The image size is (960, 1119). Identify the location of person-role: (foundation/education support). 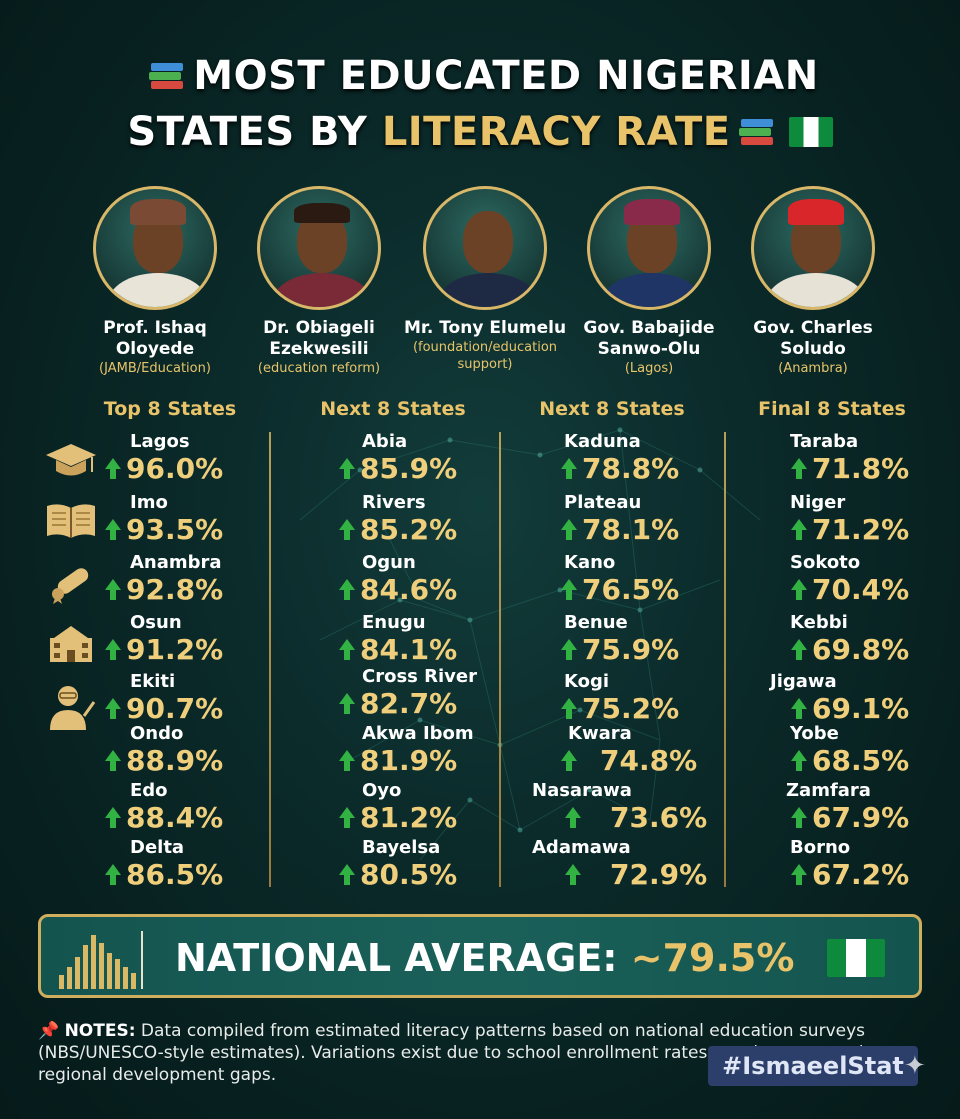
(485, 356).